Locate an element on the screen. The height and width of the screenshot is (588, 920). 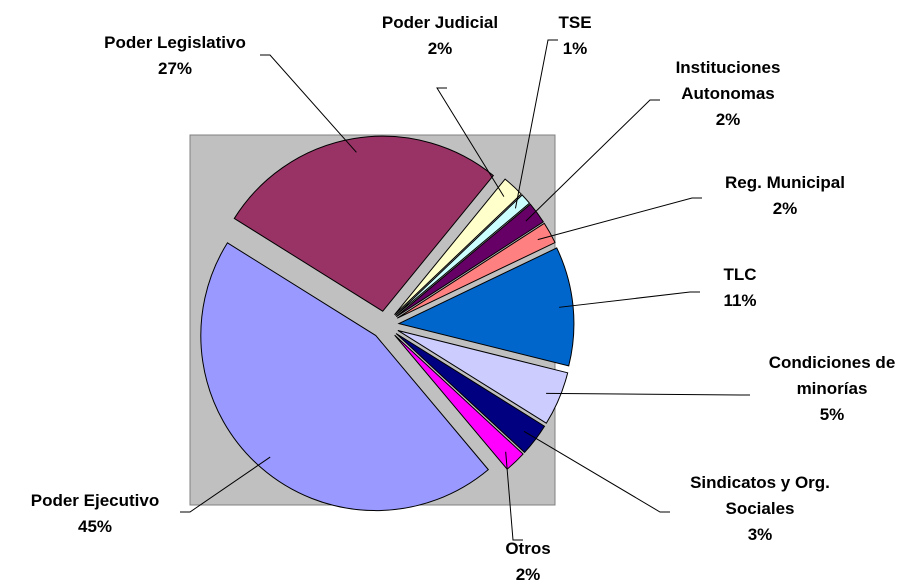
slice-percent: 3% is located at coordinates (760, 534).